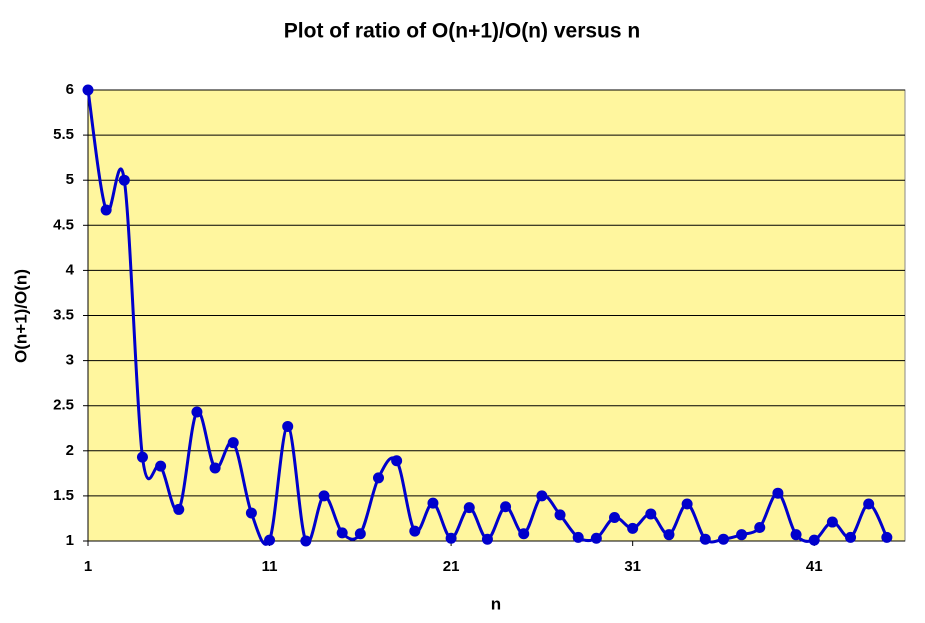  I want to click on y-tick-label: 1, so click(70, 540).